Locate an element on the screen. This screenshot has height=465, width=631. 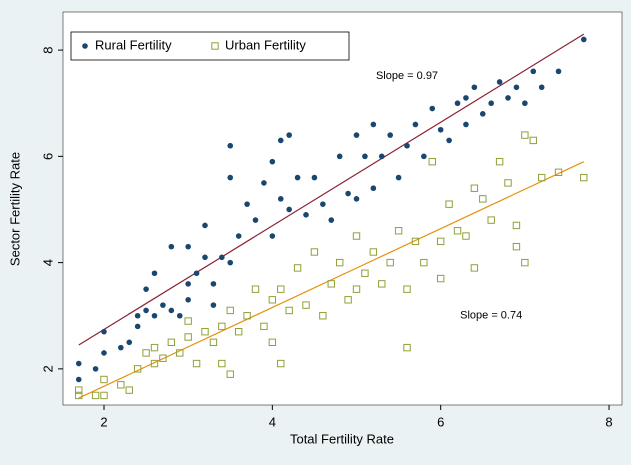
y-axis-label: Sector Fertility Rate is located at coordinates (14, 209).